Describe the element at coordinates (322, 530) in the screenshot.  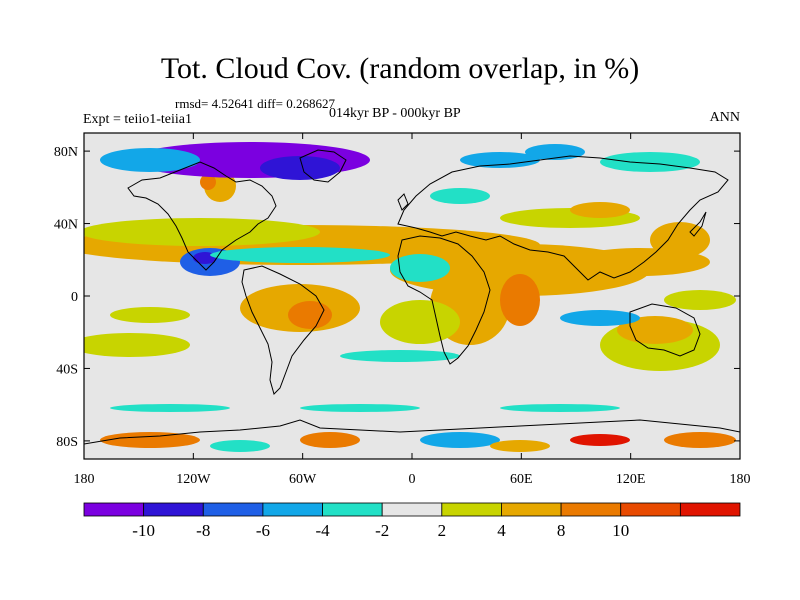
I see `colorbar-label: -4` at that location.